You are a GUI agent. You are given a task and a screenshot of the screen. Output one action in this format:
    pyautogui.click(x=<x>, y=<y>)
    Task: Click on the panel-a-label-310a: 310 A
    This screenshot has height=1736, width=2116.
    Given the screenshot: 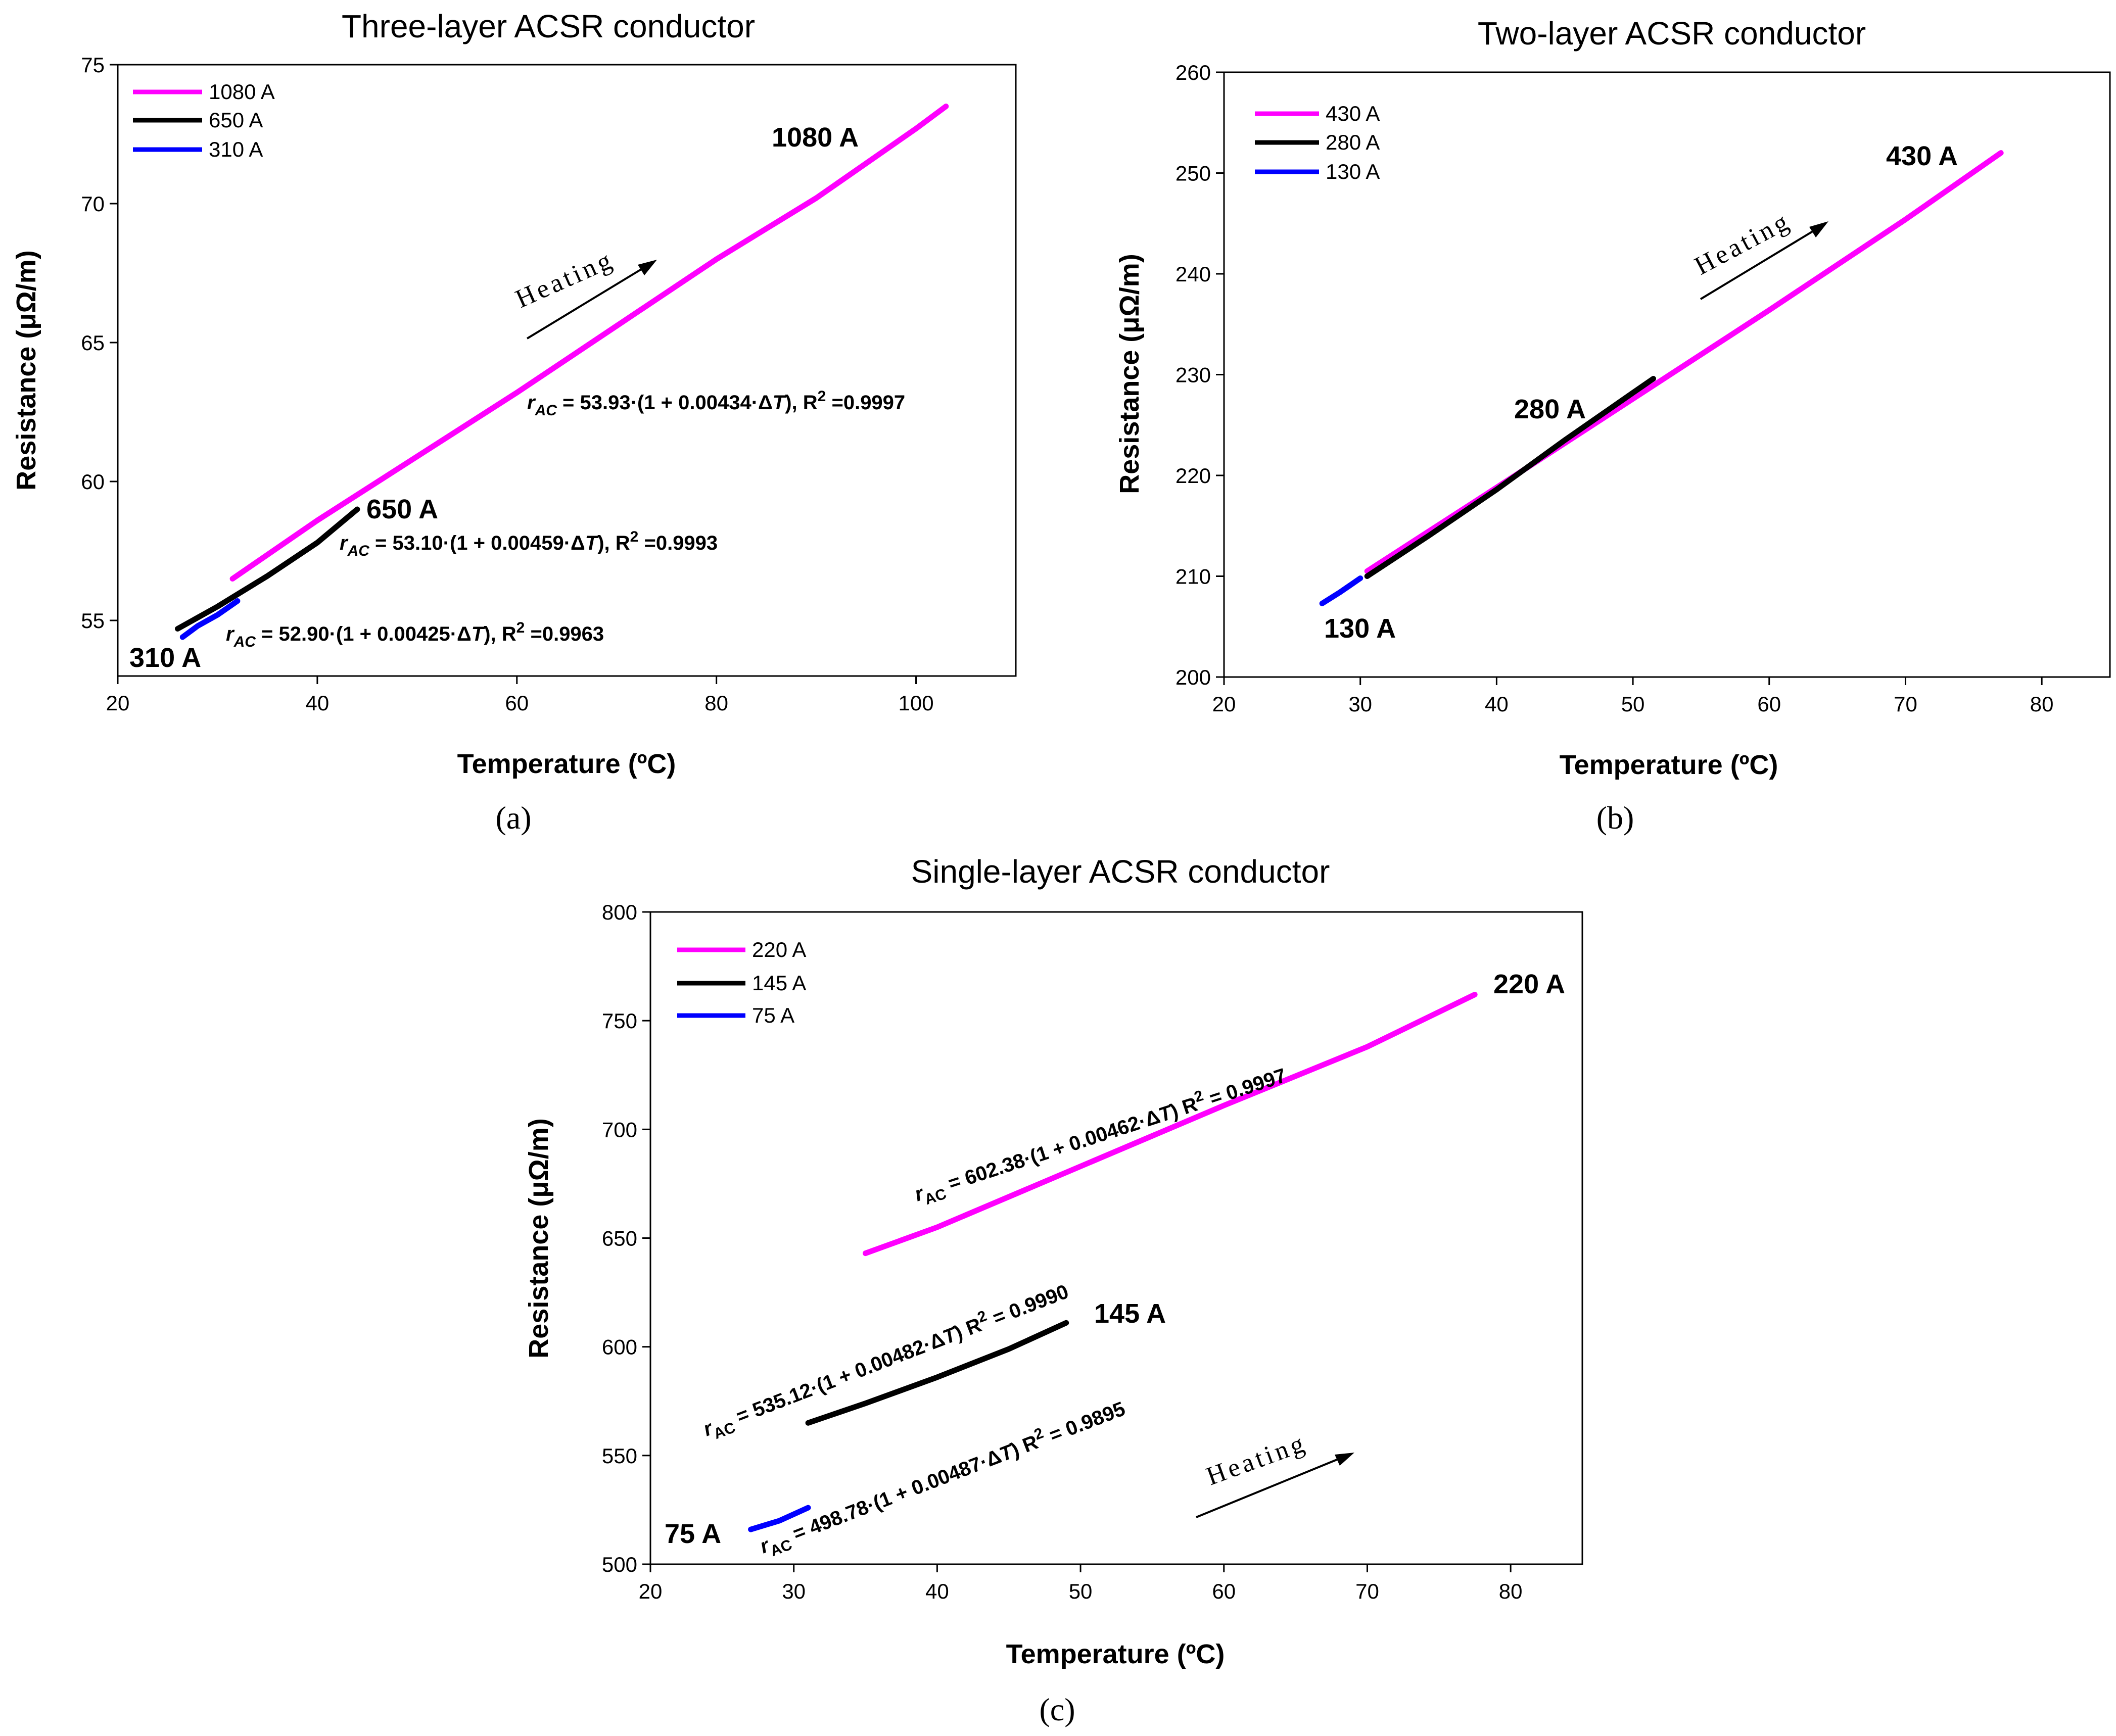 What is the action you would take?
    pyautogui.click(x=165, y=658)
    